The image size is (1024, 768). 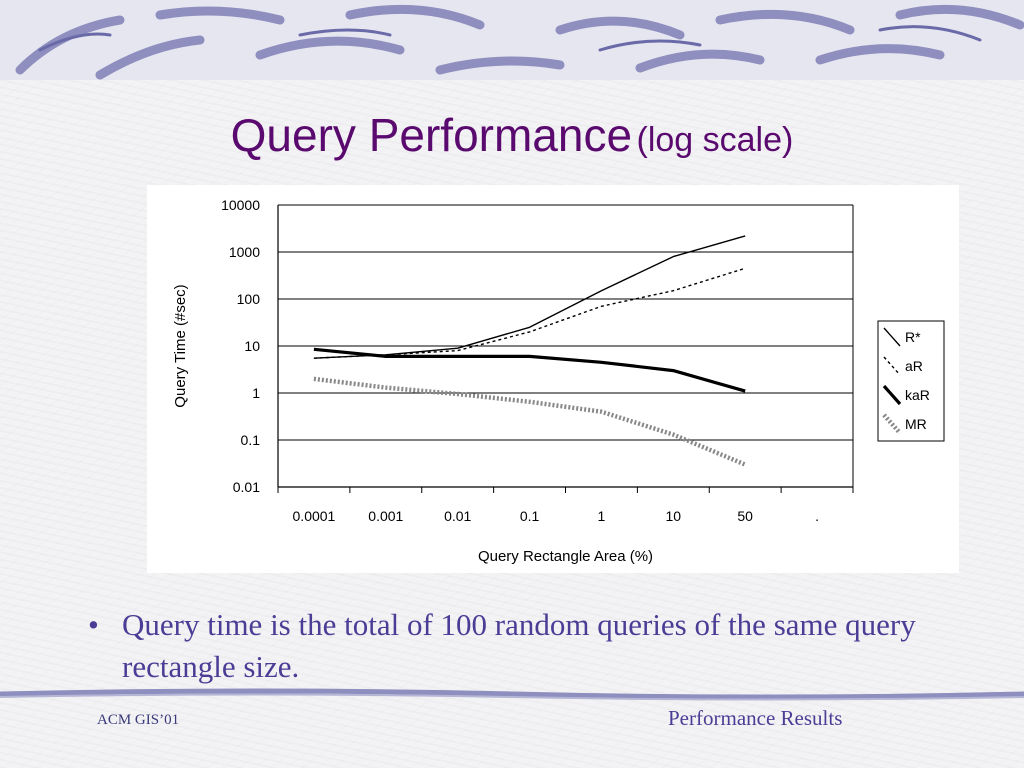 What do you see at coordinates (715, 140) in the screenshot?
I see `title-sub: (log scale)` at bounding box center [715, 140].